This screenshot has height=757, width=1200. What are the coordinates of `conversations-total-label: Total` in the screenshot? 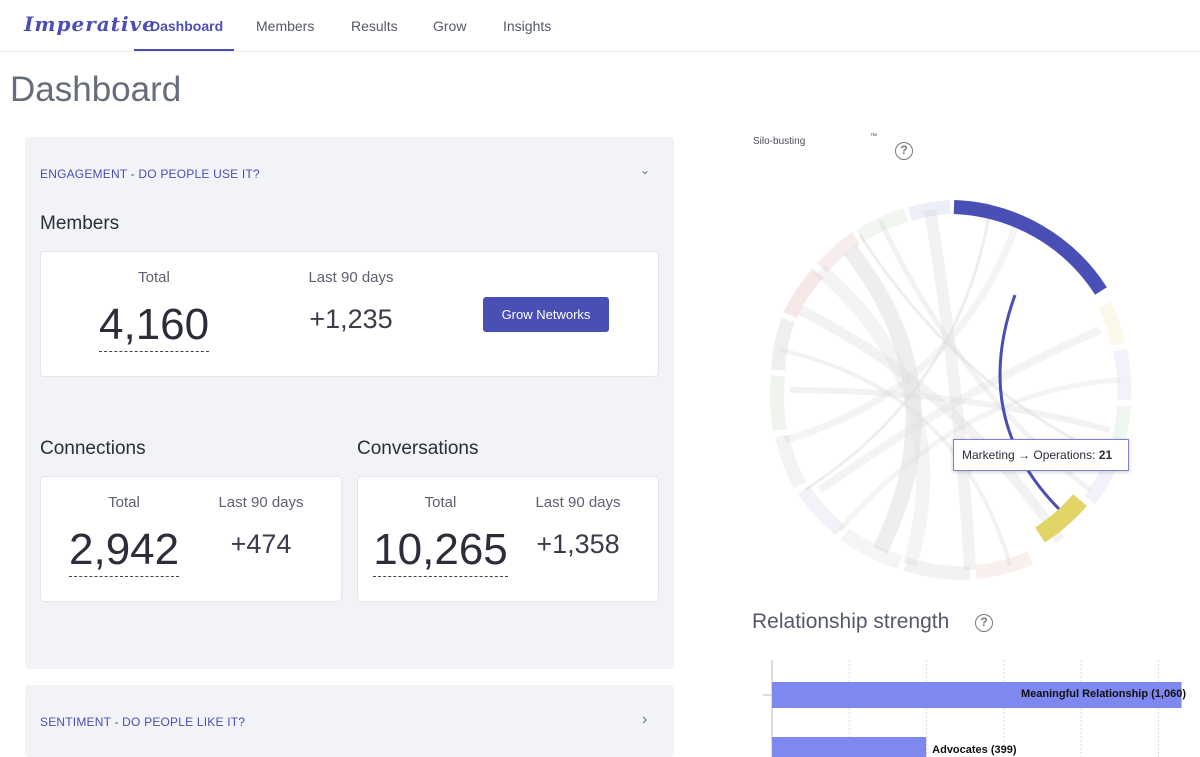 It's located at (440, 502).